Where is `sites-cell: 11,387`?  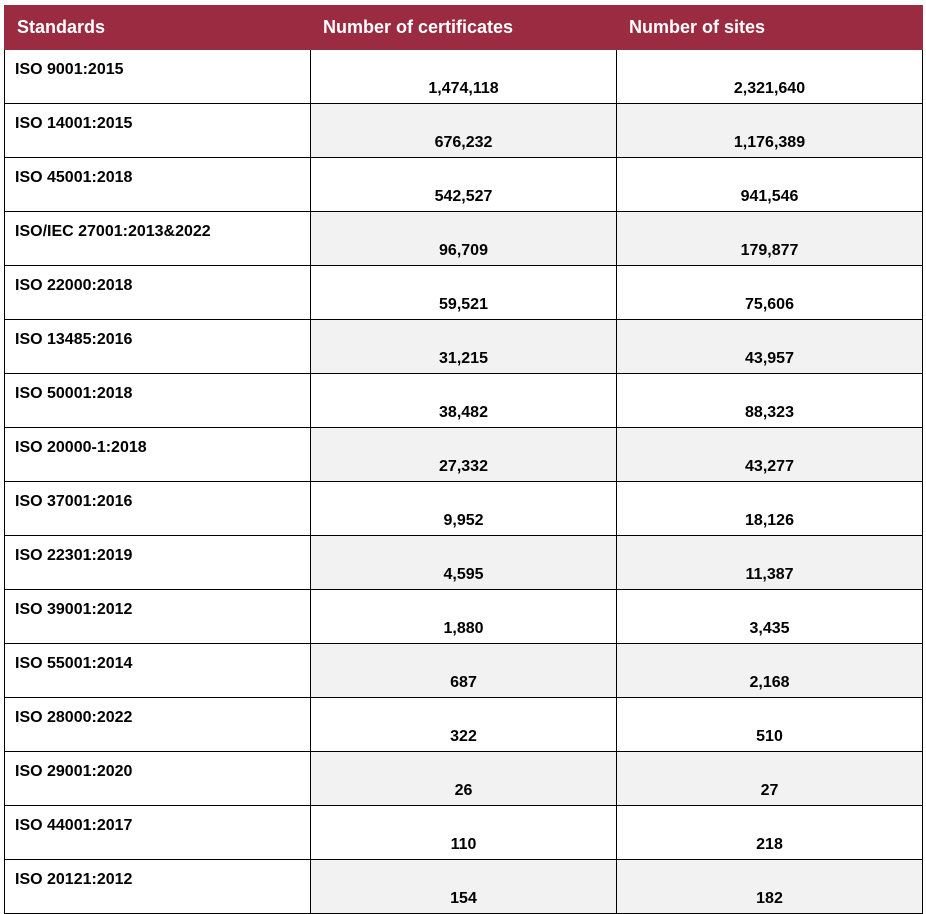 sites-cell: 11,387 is located at coordinates (769, 562).